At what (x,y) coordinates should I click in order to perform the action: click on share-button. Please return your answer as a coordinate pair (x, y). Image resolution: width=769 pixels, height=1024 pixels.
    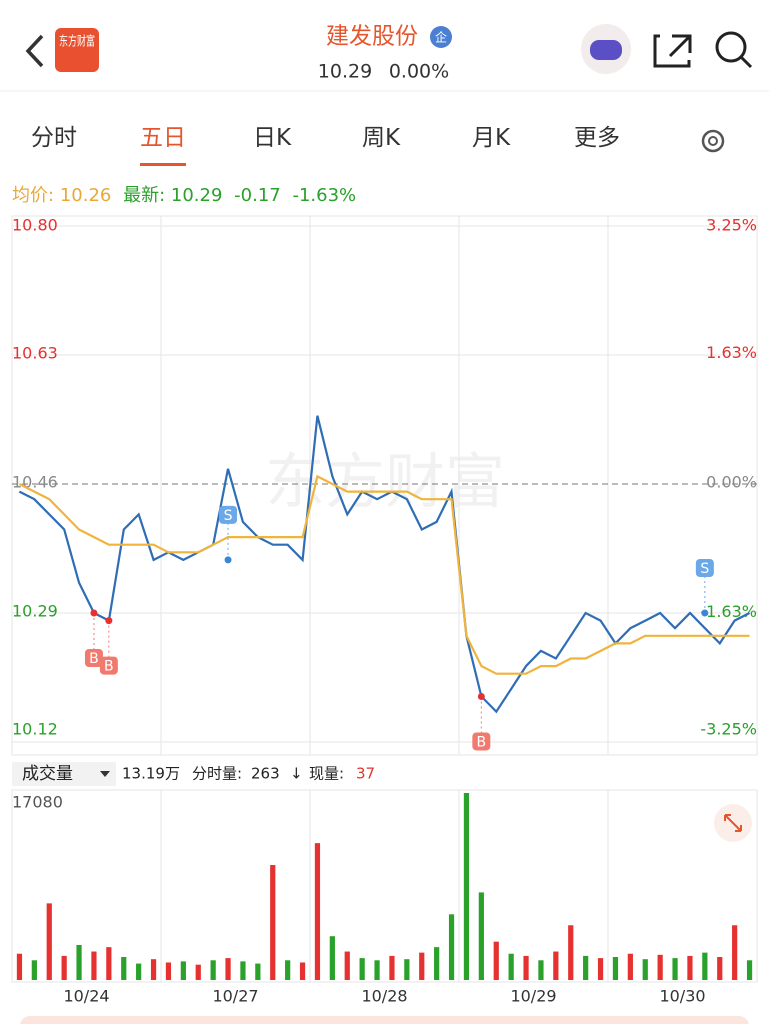
    Looking at the image, I should click on (672, 51).